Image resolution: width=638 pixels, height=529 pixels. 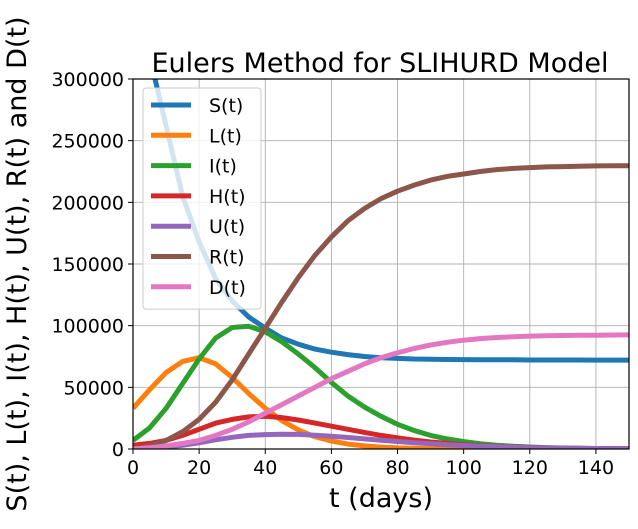 What do you see at coordinates (227, 227) in the screenshot?
I see `legend-label: U(t)` at bounding box center [227, 227].